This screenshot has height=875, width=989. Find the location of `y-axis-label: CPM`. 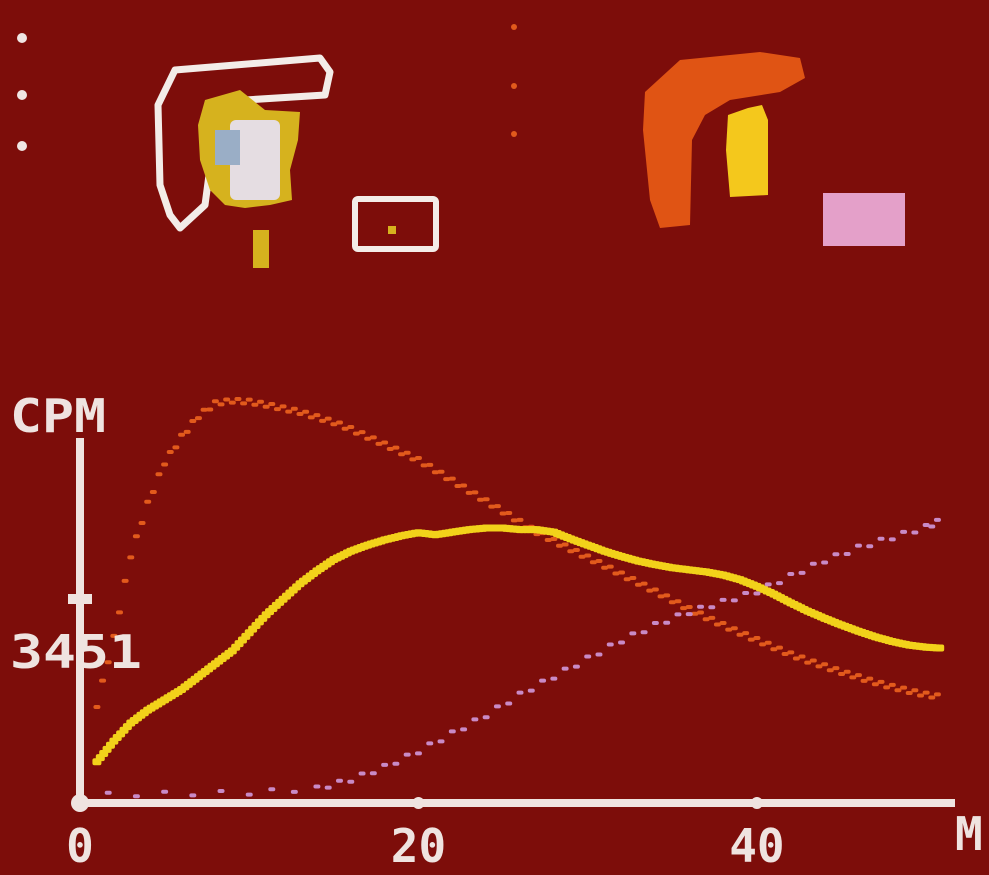

y-axis-label: CPM is located at coordinates (58, 416).